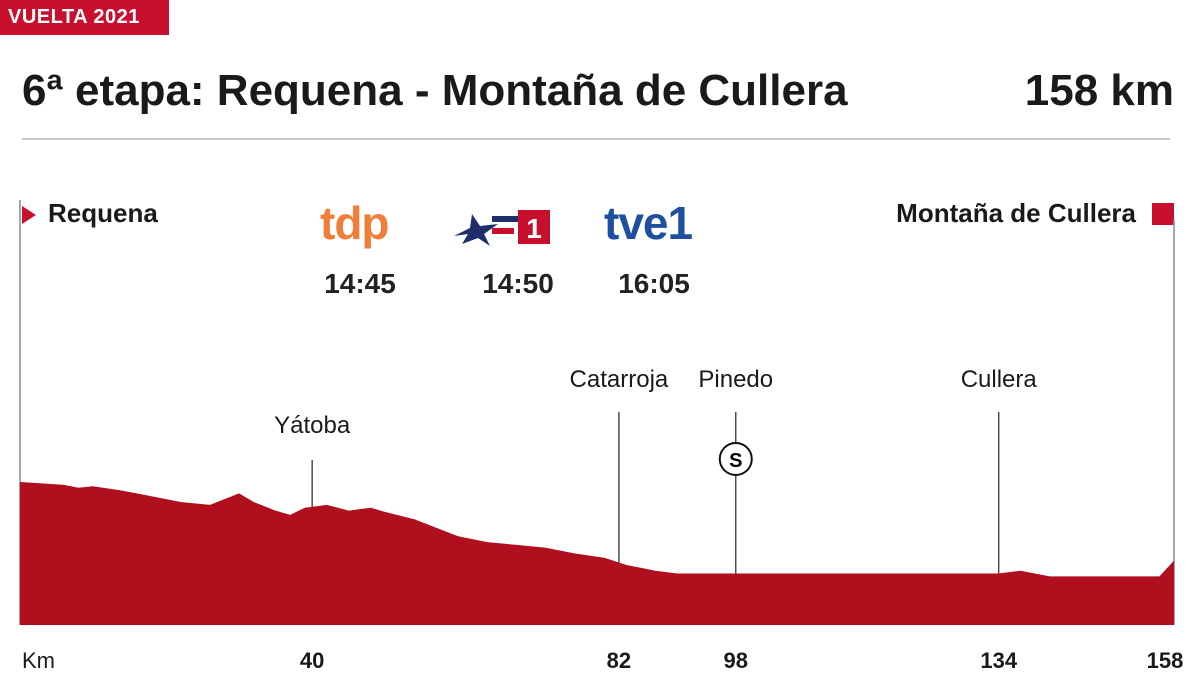  I want to click on race-tag: VUELTA 2021, so click(84, 17).